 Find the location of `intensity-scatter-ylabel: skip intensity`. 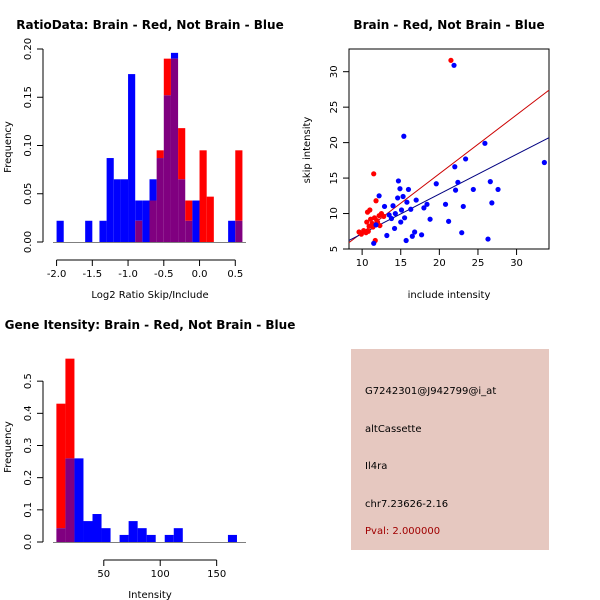

intensity-scatter-ylabel: skip intensity is located at coordinates (307, 150).